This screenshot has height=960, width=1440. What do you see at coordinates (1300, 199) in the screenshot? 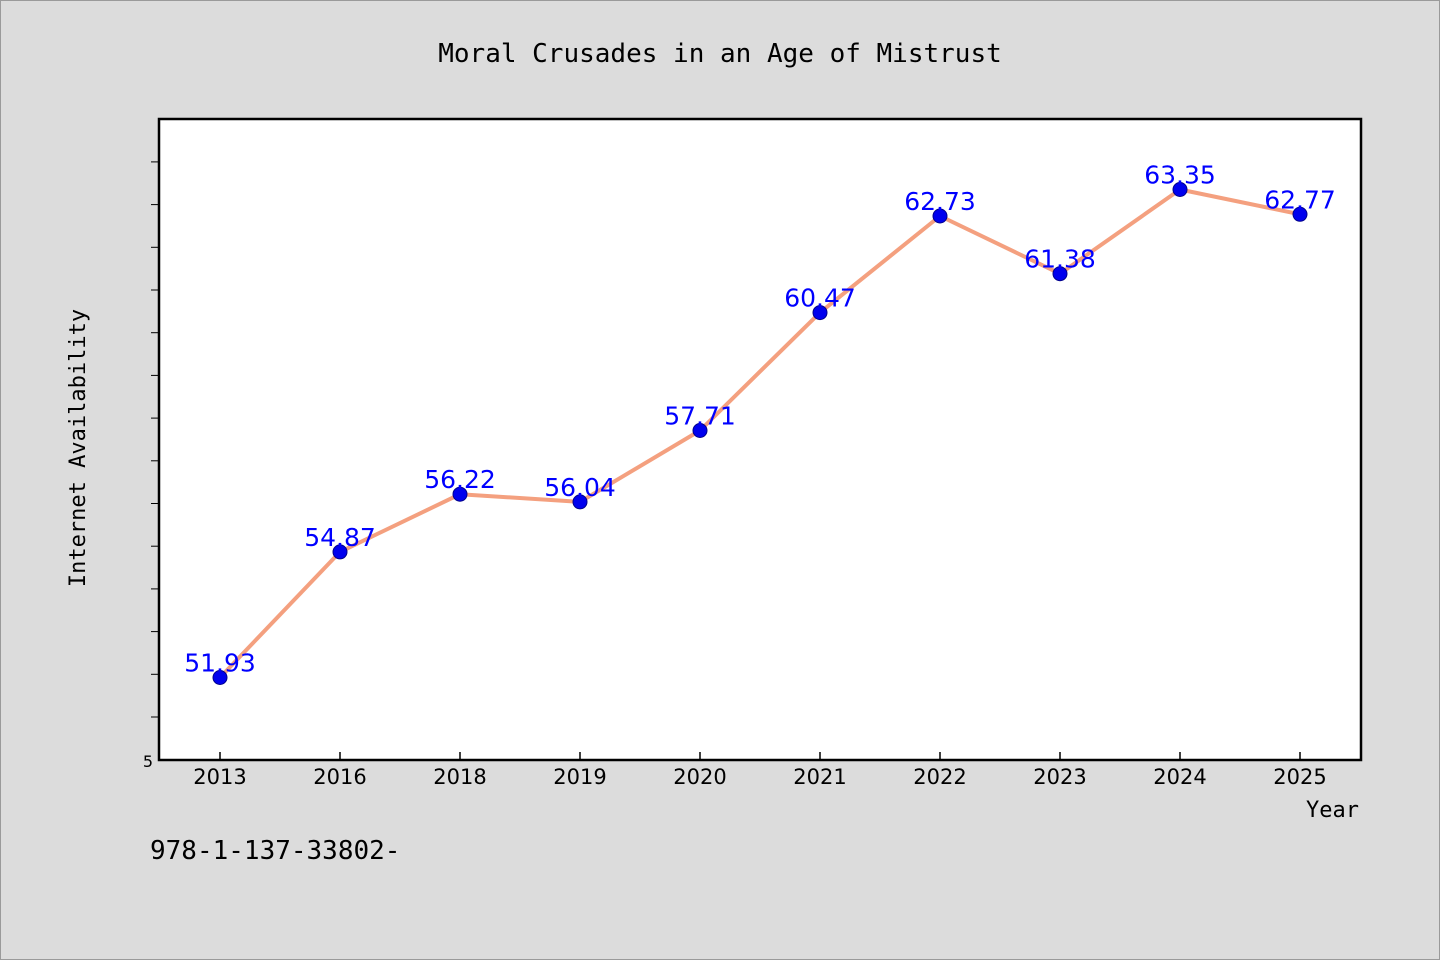
I see `data-label: 62.77` at bounding box center [1300, 199].